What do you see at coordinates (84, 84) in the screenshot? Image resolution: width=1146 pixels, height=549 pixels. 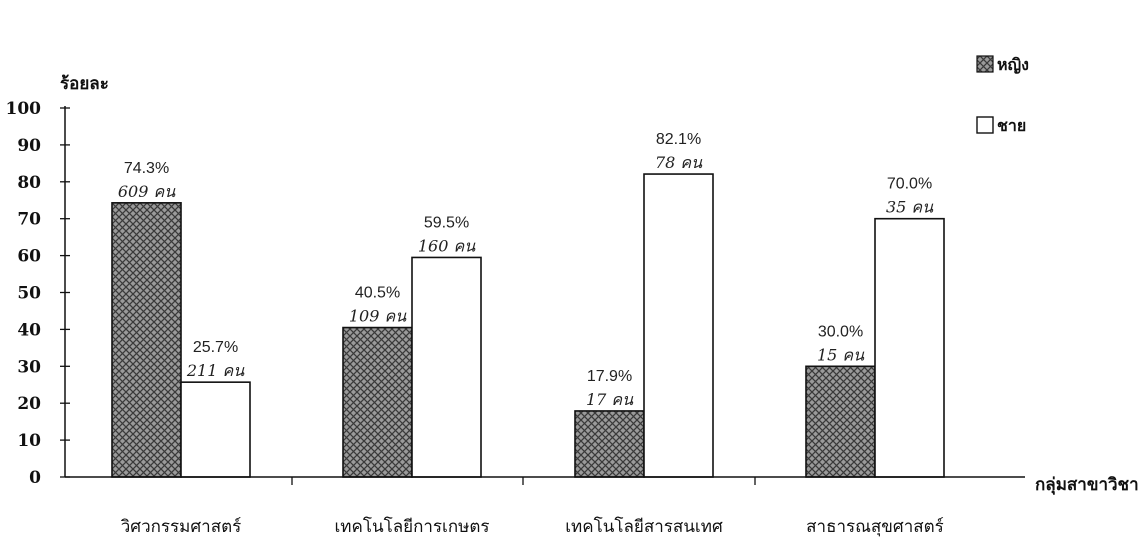 I see `y-axis-title: ร้อยละ` at bounding box center [84, 84].